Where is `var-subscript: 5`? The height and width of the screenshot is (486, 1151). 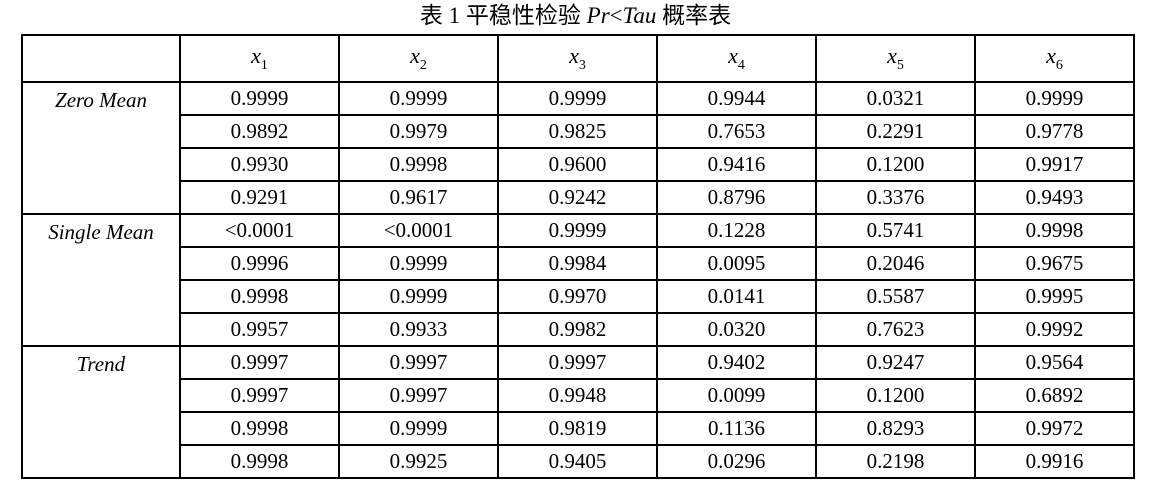 var-subscript: 5 is located at coordinates (900, 65).